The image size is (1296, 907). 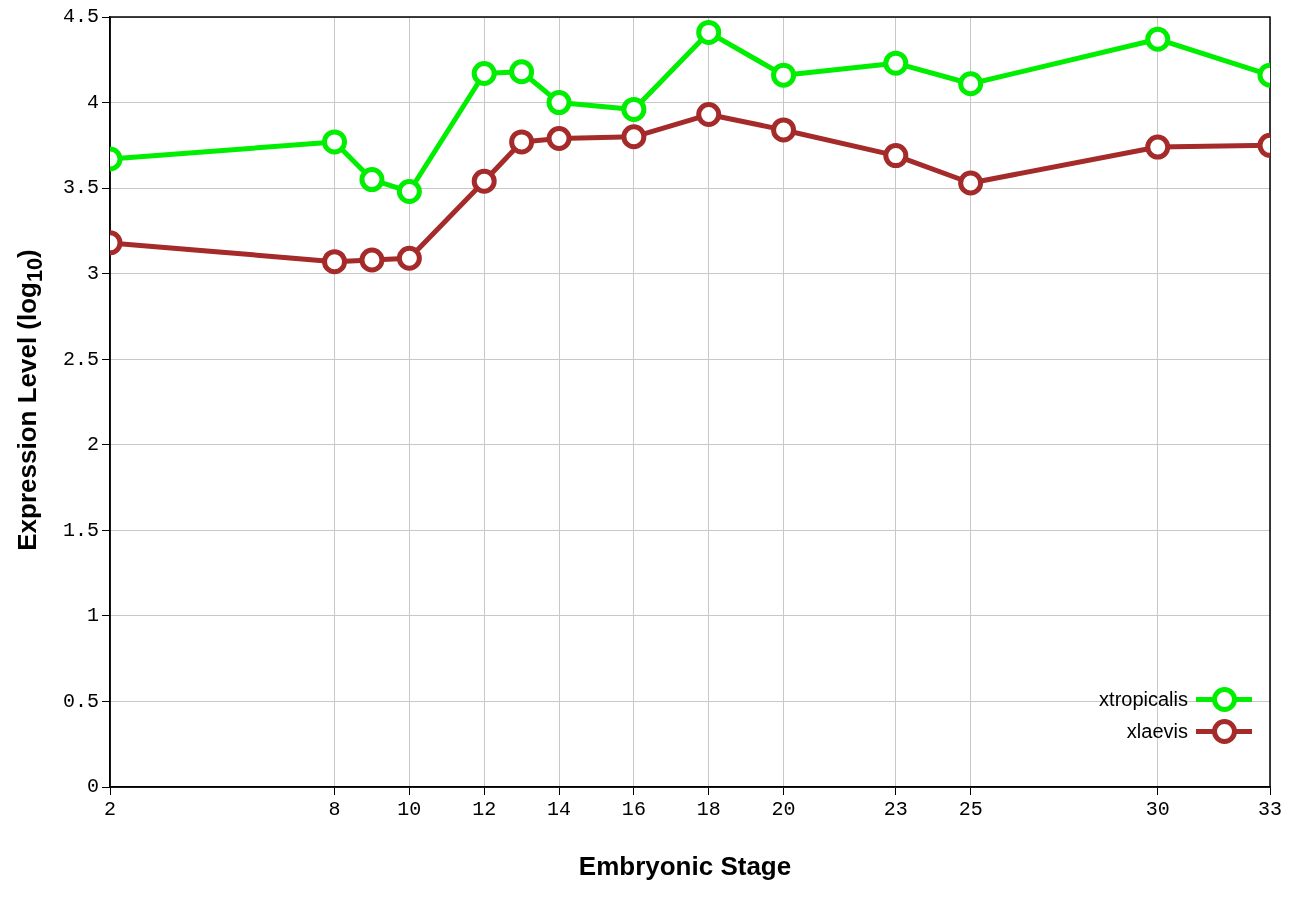 I want to click on x-tick-label: 30, so click(x=1157, y=810).